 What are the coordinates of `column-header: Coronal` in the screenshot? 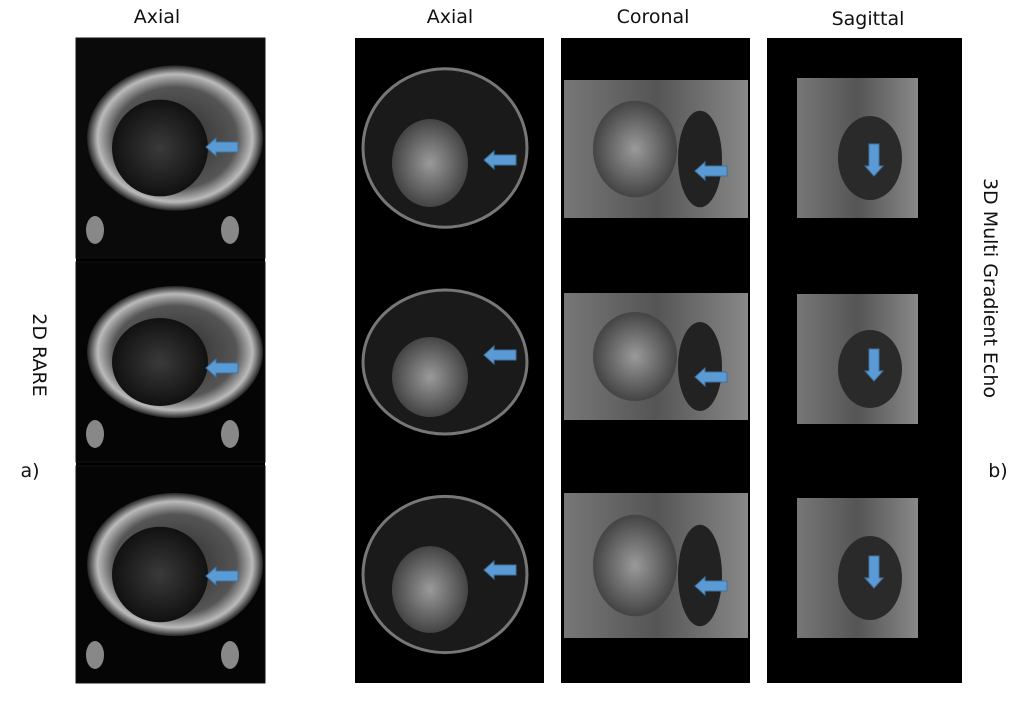 It's located at (653, 17).